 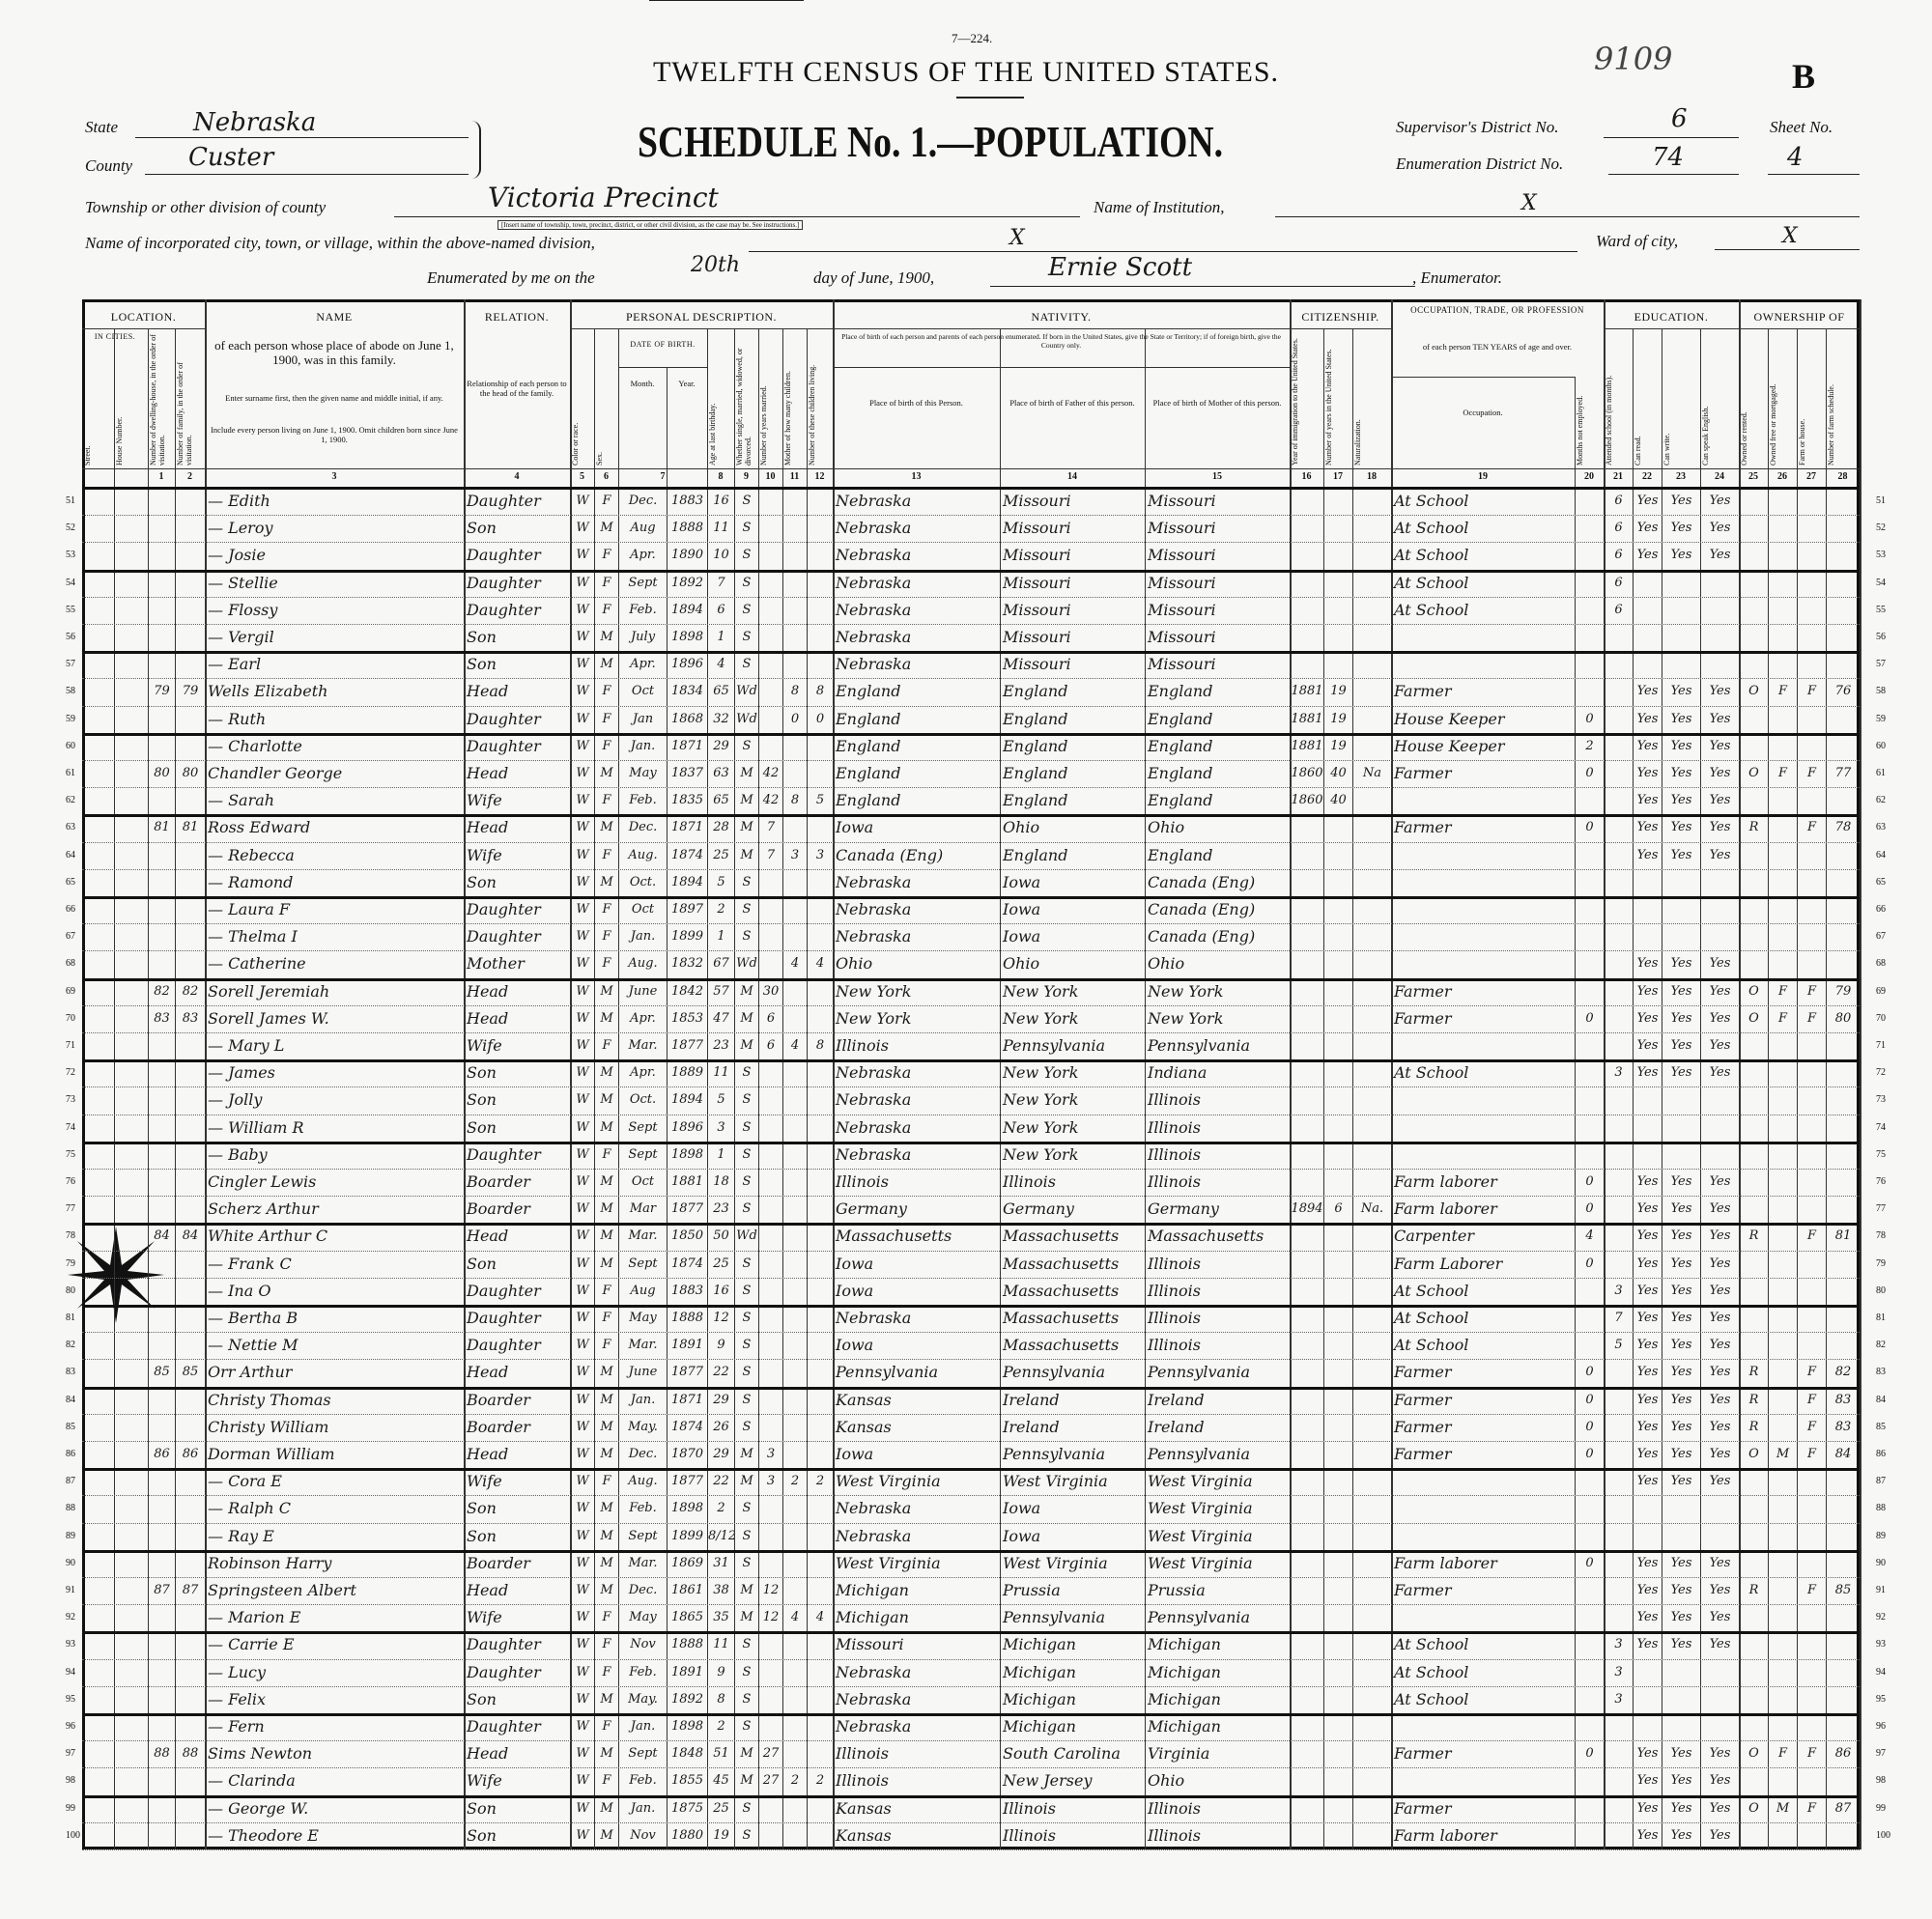 I want to click on cell-fbp: Missouri, so click(x=1037, y=609).